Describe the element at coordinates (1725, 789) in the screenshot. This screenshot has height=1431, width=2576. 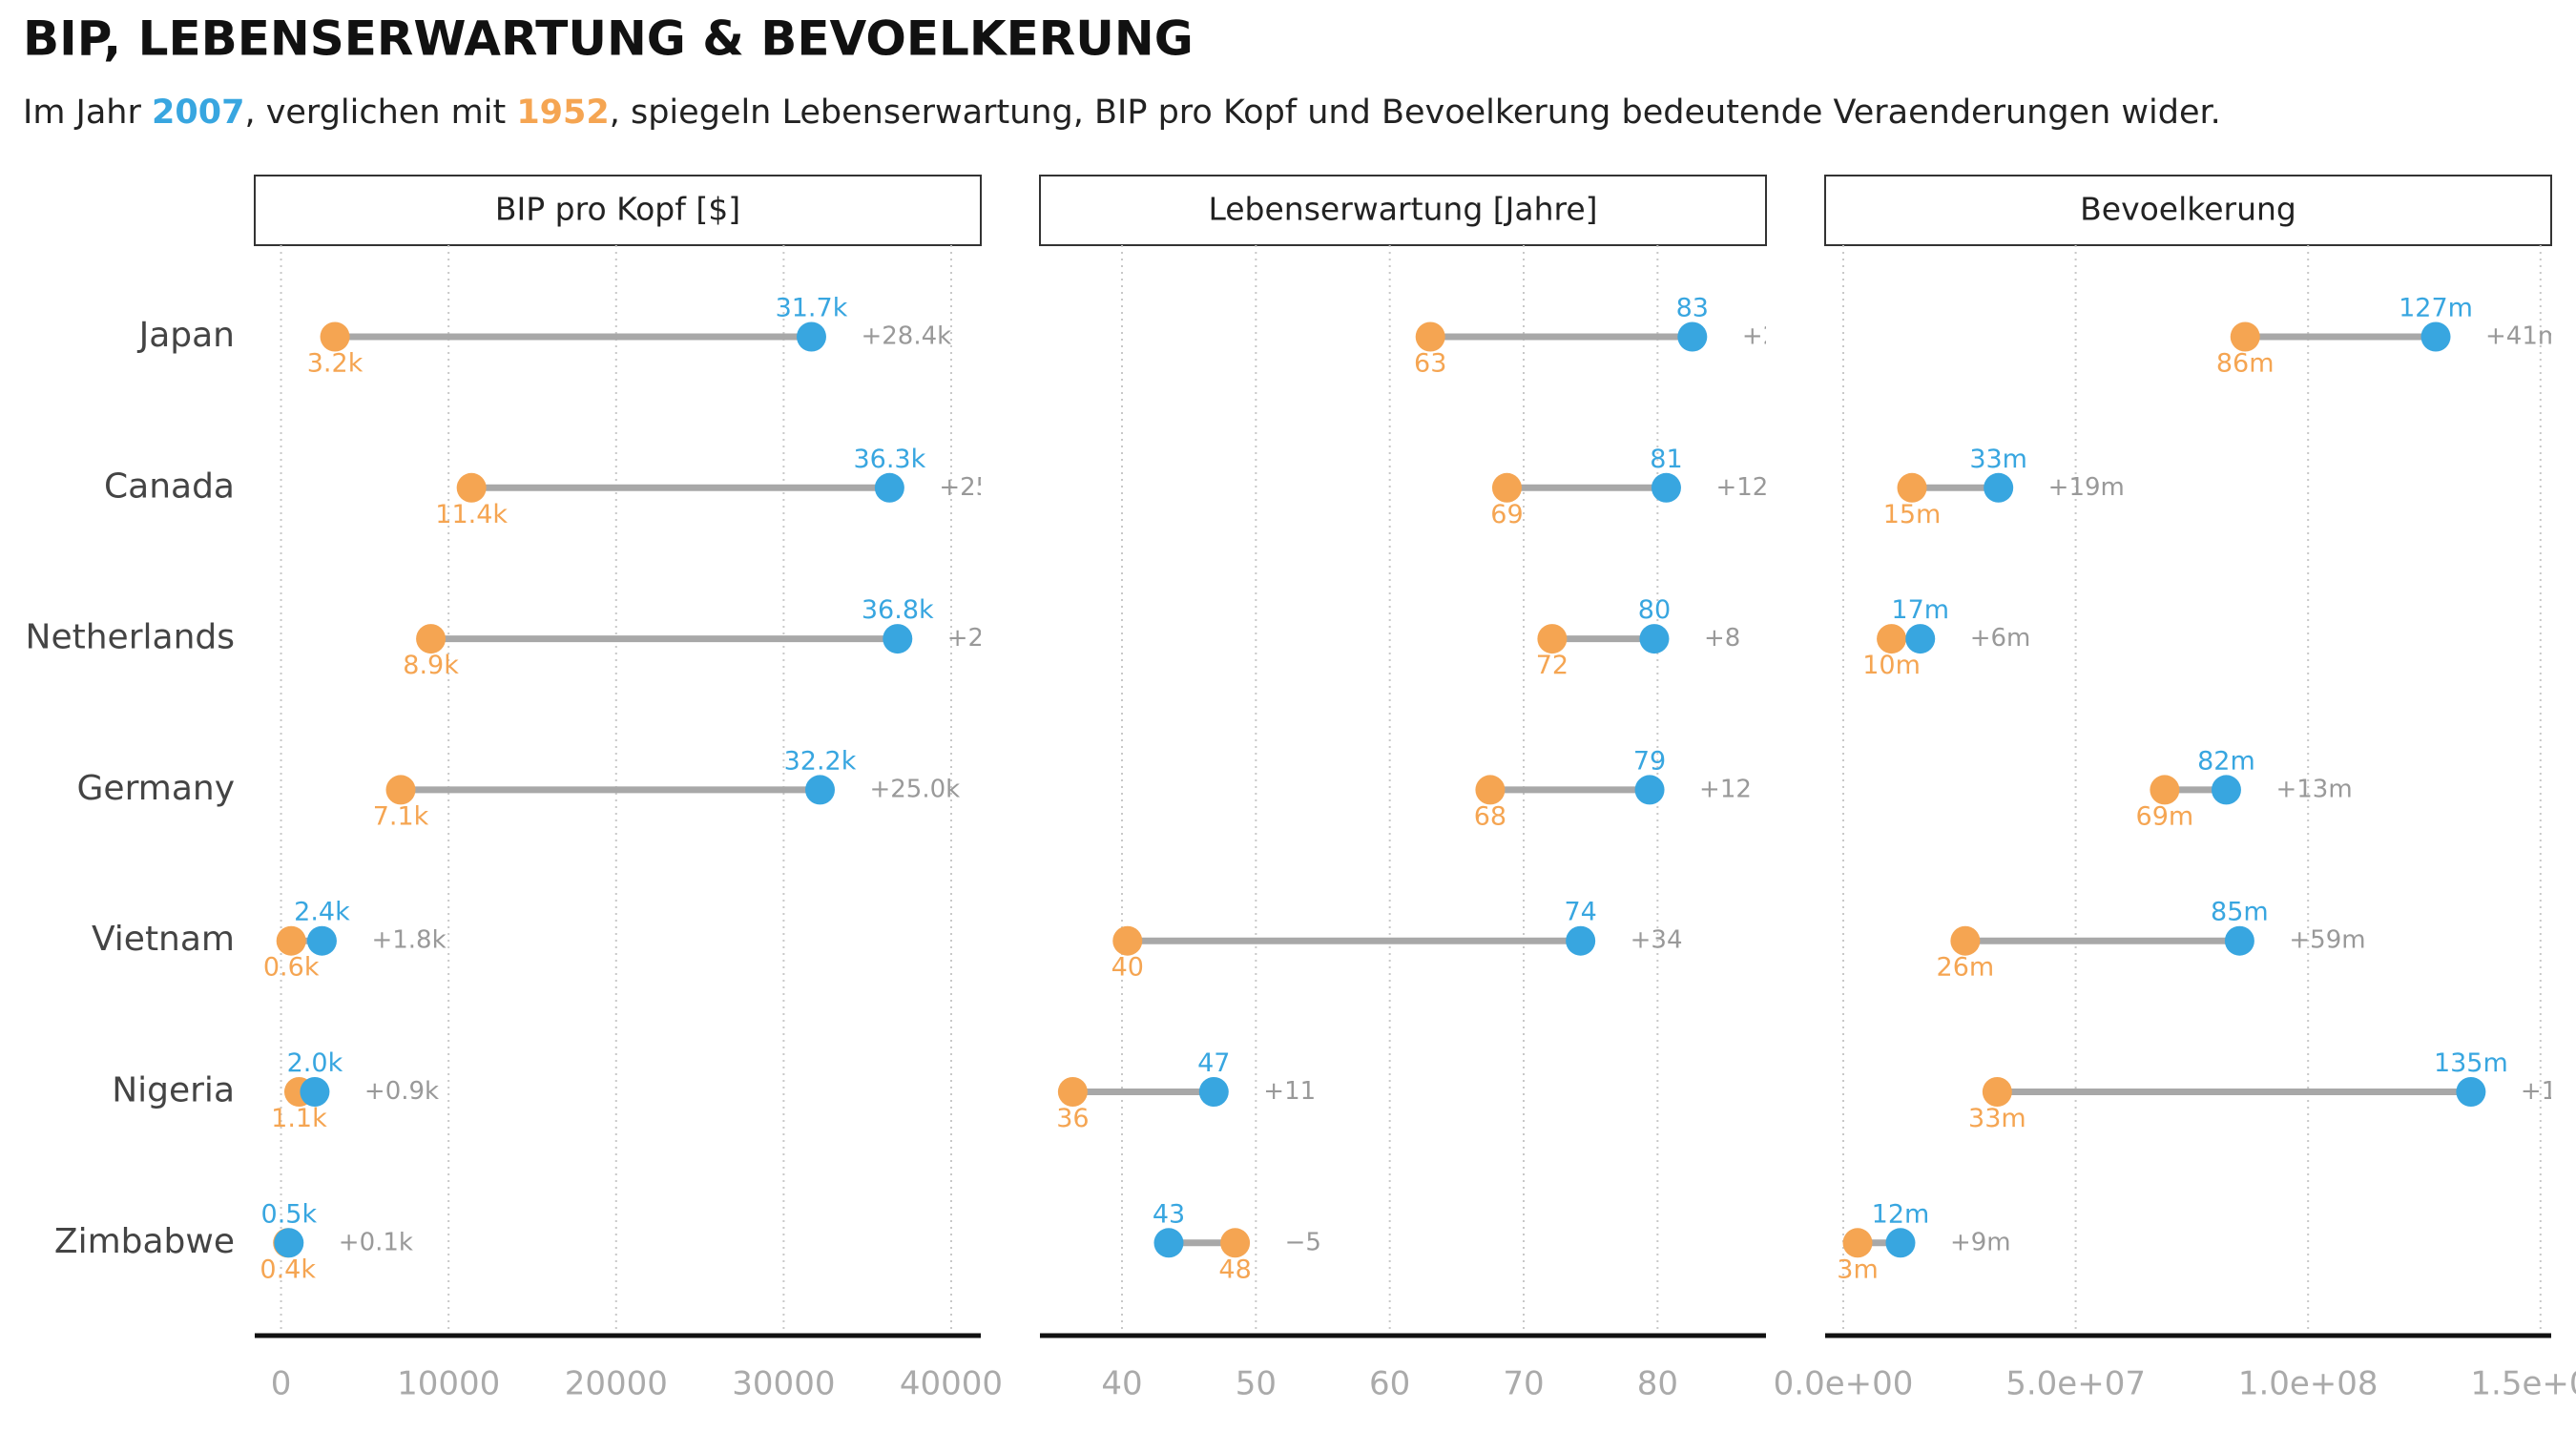
I see `diff-label: +12` at that location.